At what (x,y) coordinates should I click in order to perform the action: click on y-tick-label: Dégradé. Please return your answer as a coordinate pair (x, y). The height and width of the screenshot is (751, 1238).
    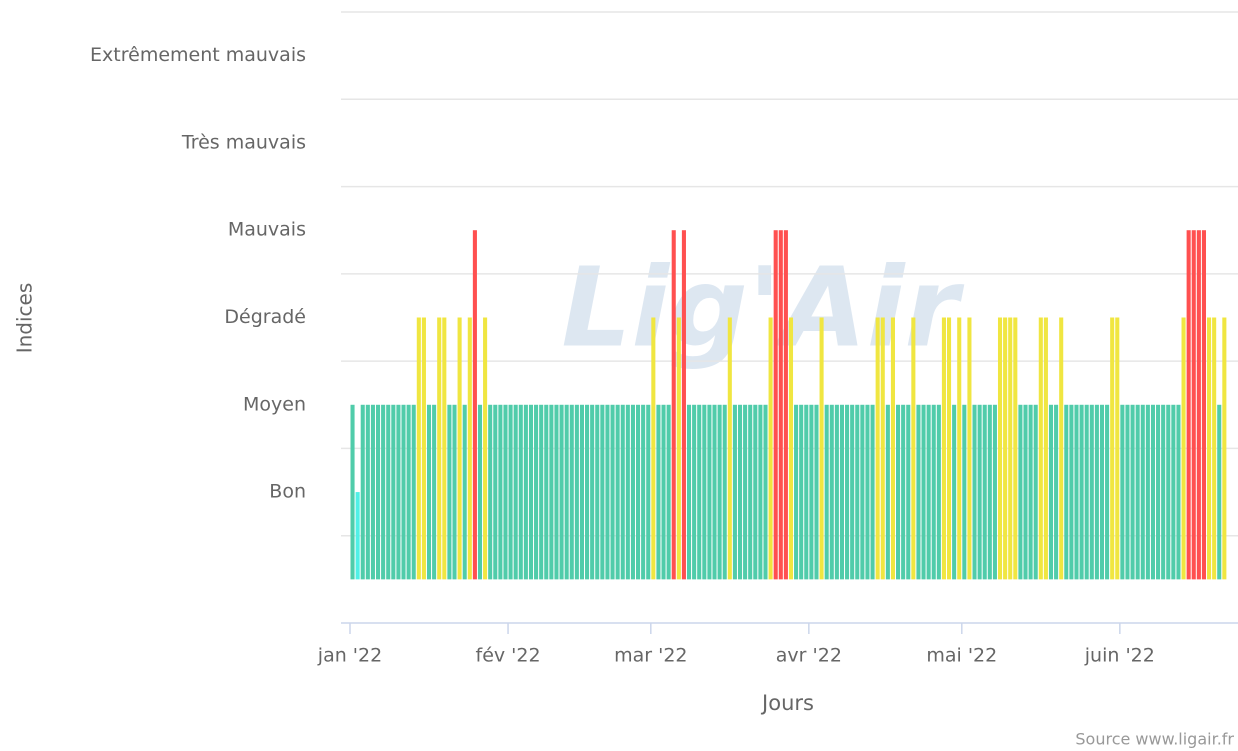
    Looking at the image, I should click on (265, 317).